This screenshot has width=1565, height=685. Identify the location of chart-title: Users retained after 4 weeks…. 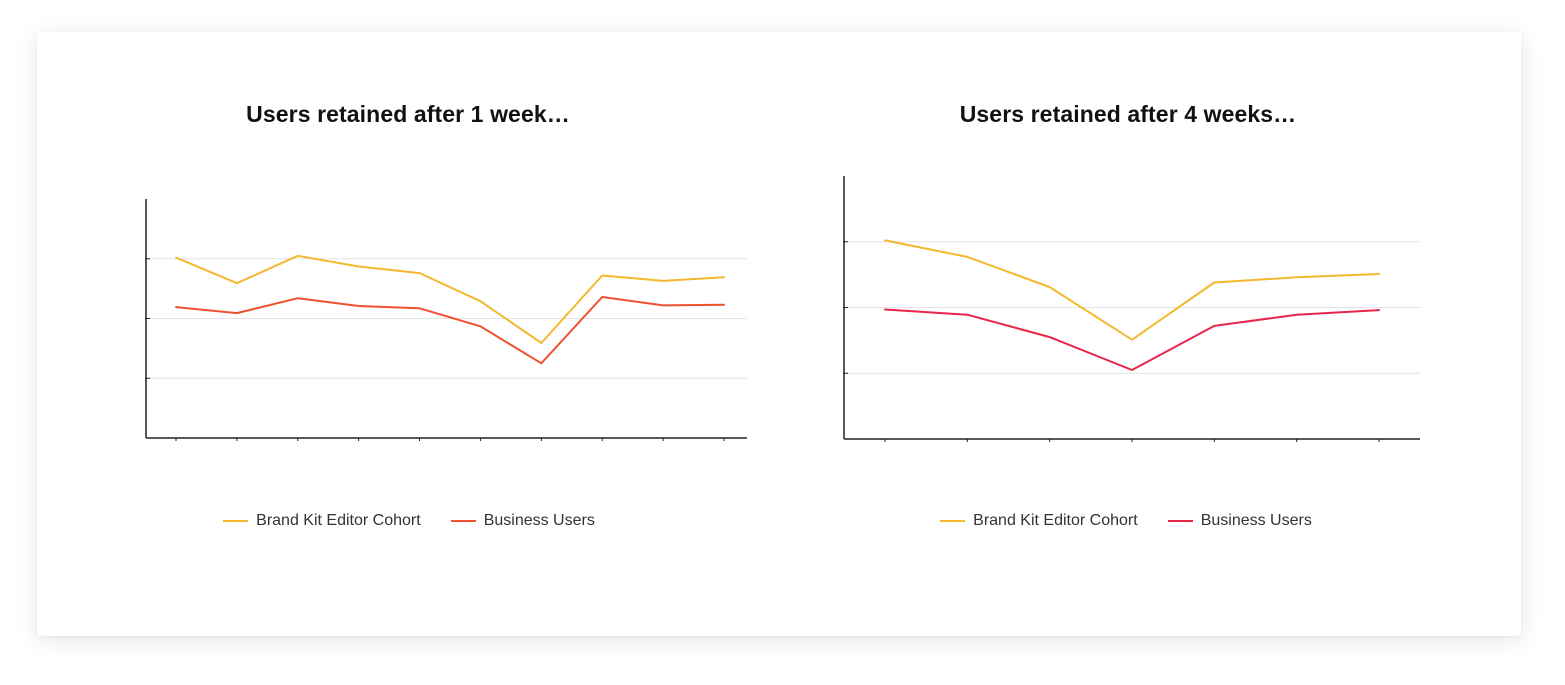
(1128, 114).